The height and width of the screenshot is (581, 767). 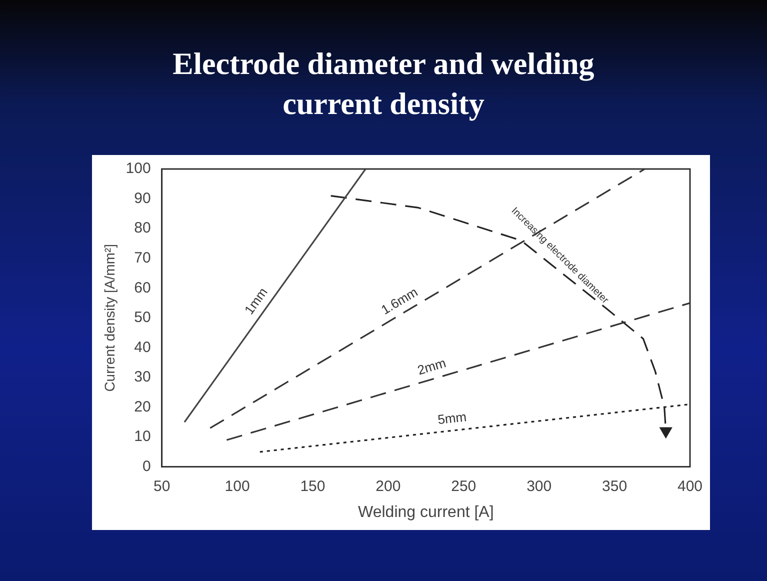 What do you see at coordinates (146, 466) in the screenshot?
I see `y-tick-label: 0` at bounding box center [146, 466].